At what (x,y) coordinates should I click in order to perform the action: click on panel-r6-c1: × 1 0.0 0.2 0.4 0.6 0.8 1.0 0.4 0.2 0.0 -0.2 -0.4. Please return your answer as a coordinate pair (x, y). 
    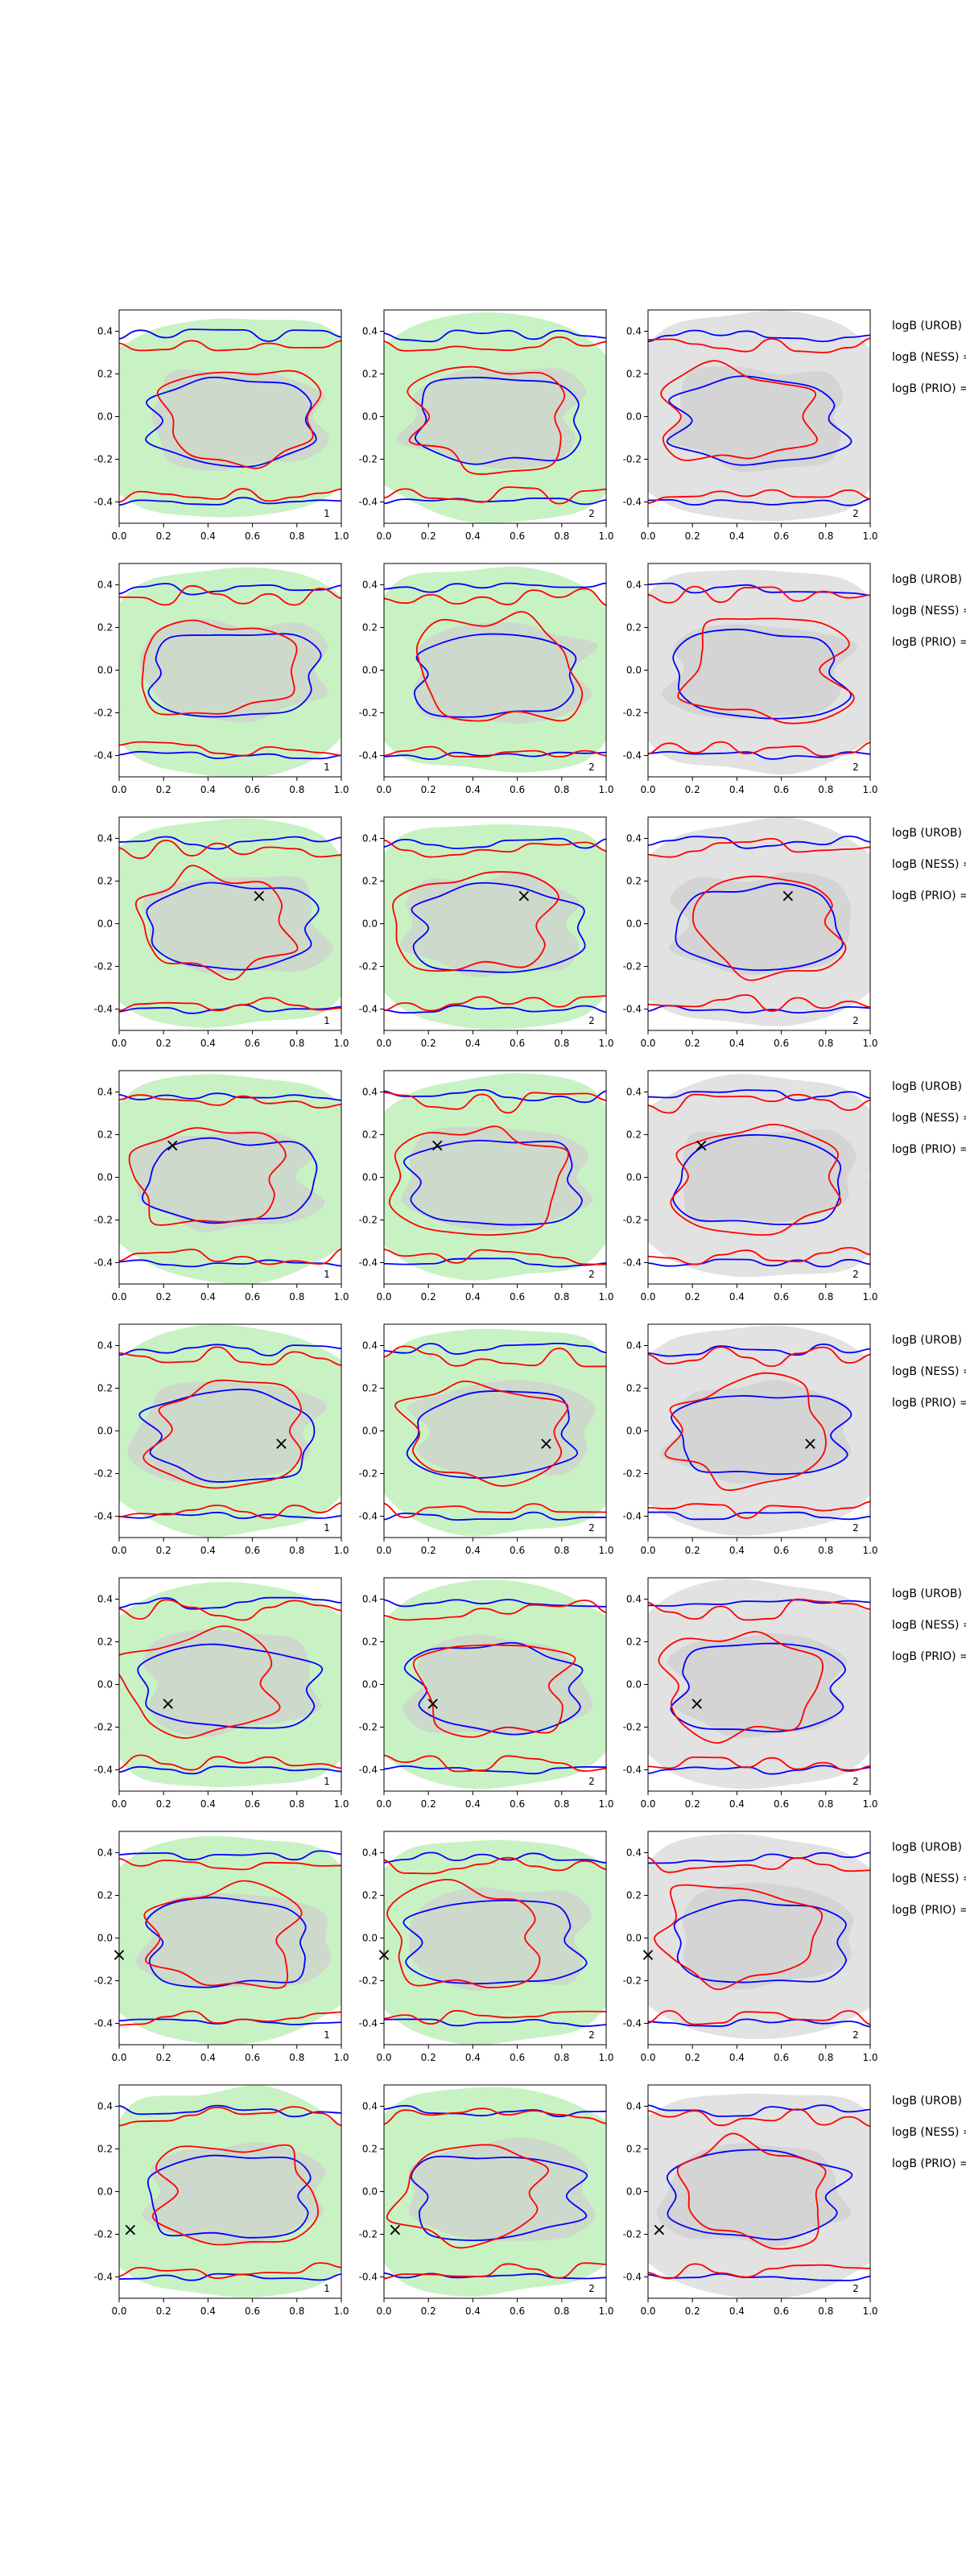
    Looking at the image, I should click on (221, 1693).